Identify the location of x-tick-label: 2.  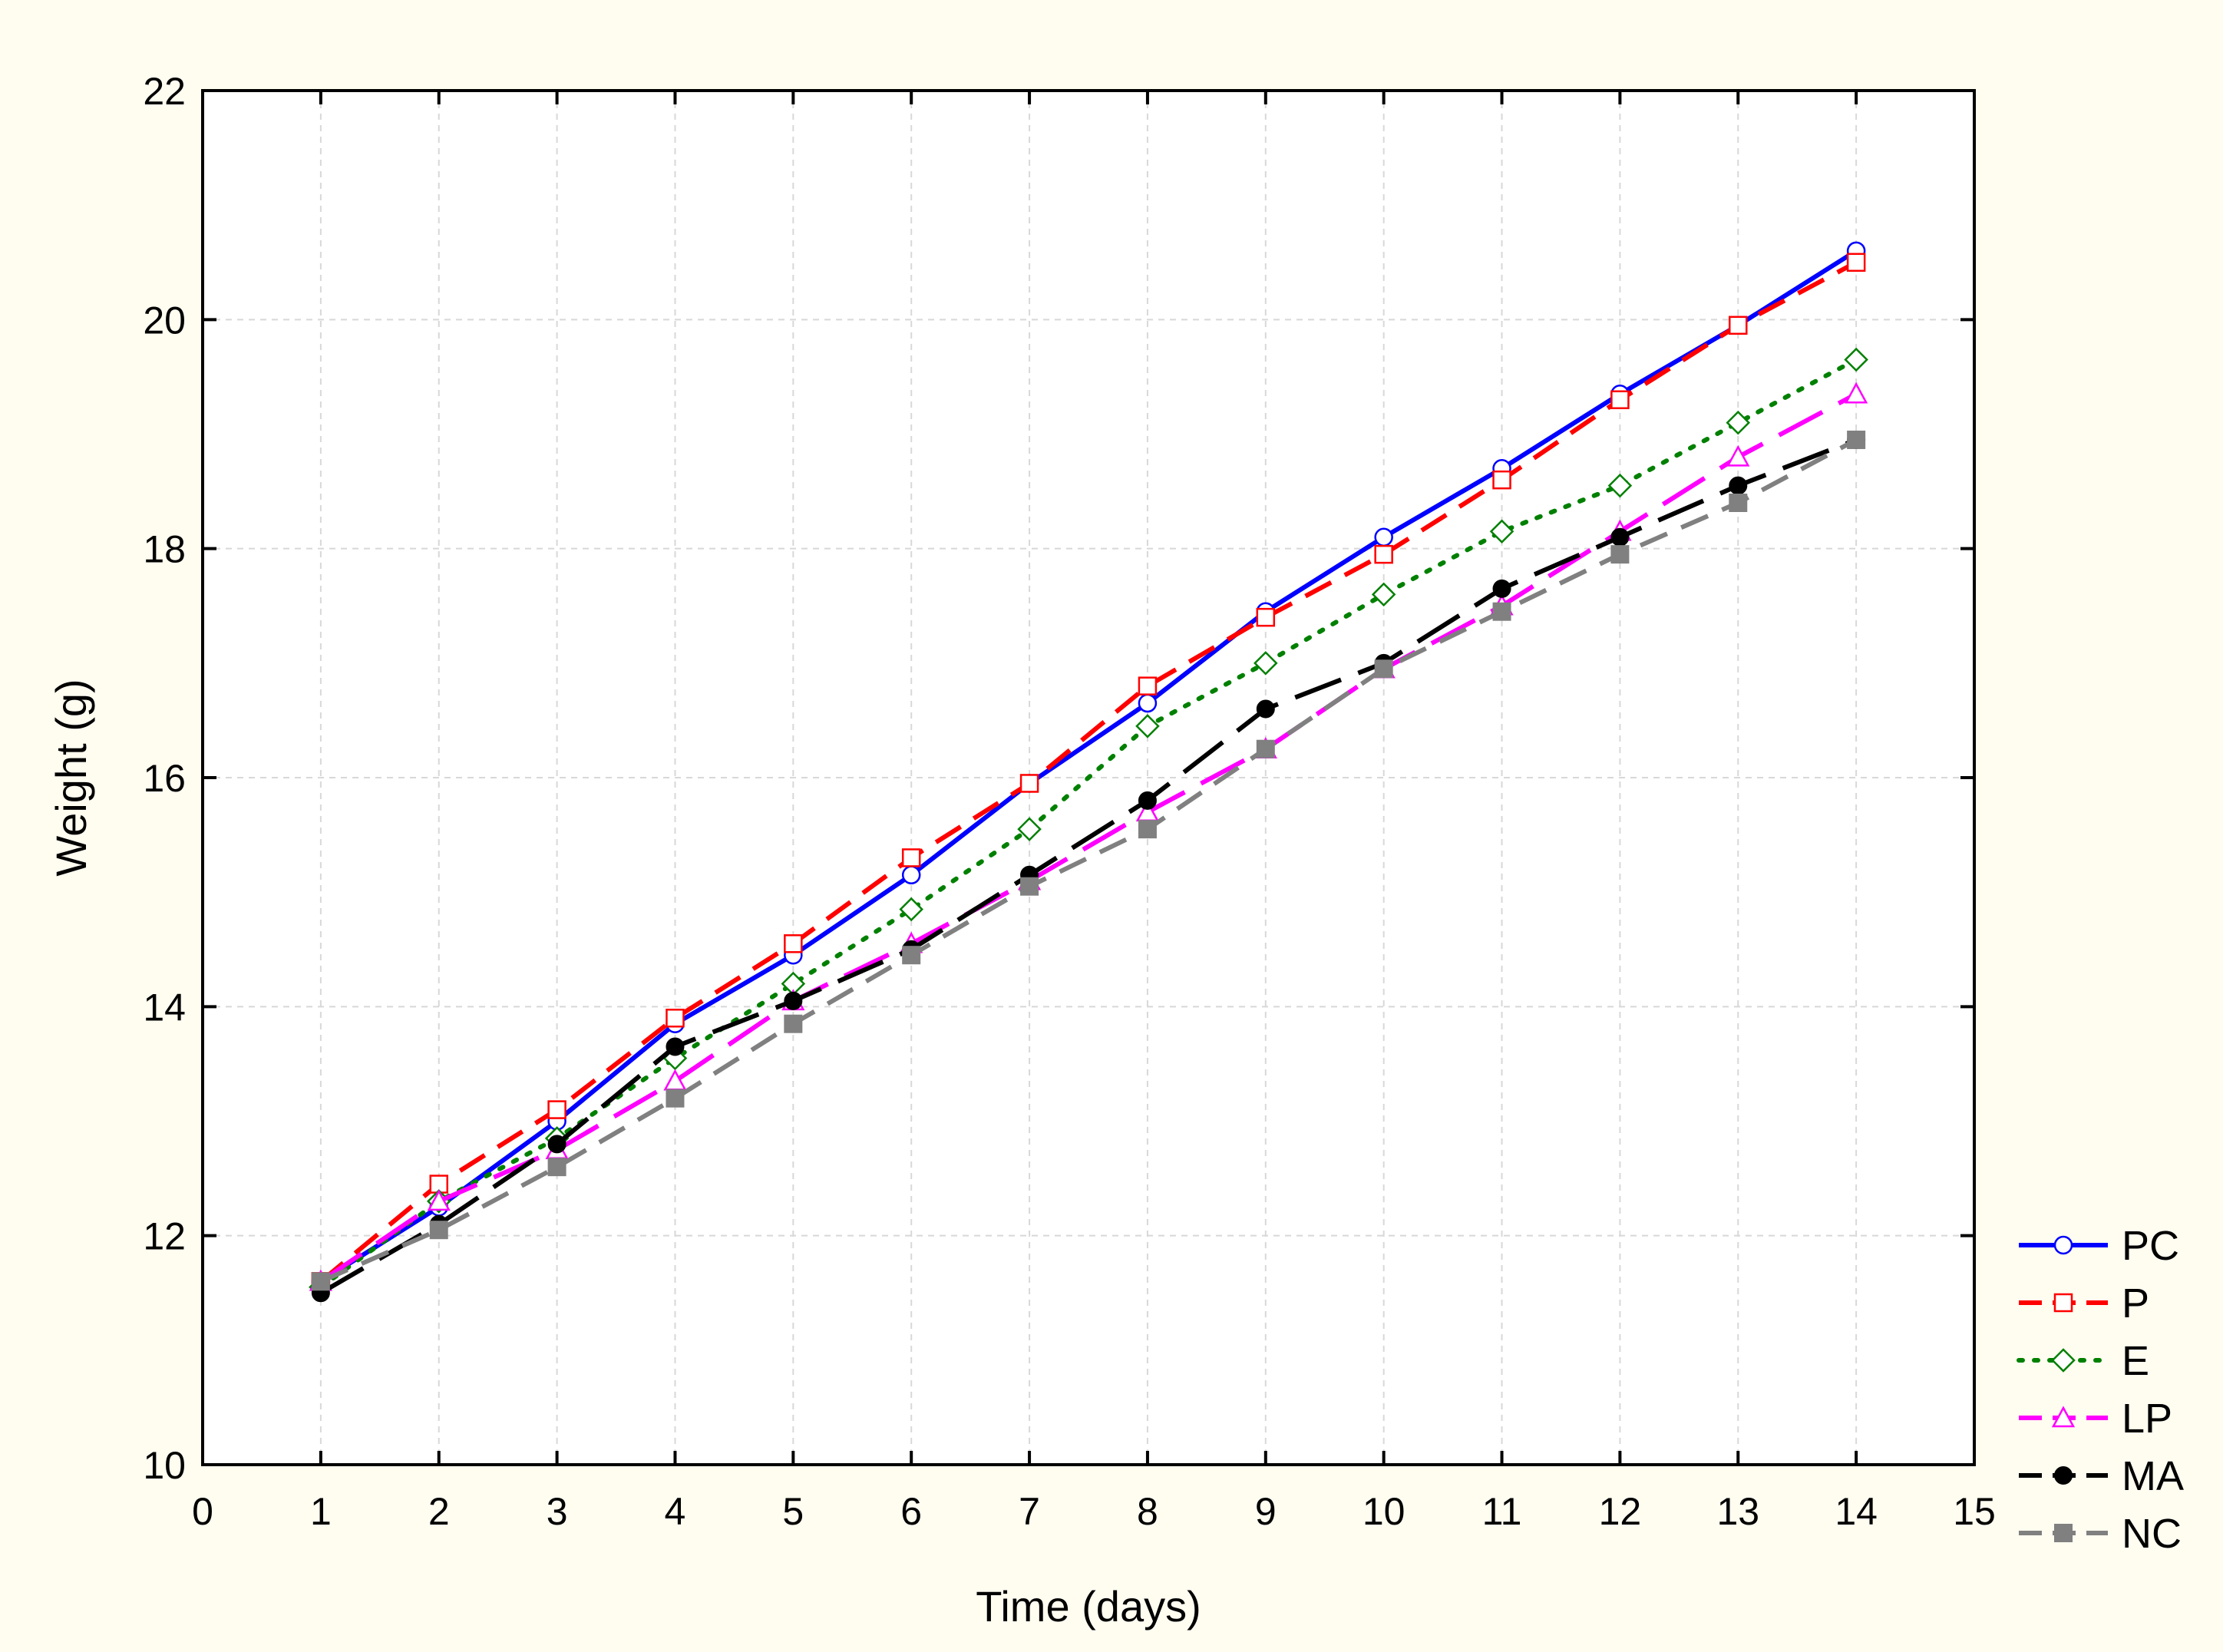
(439, 1511).